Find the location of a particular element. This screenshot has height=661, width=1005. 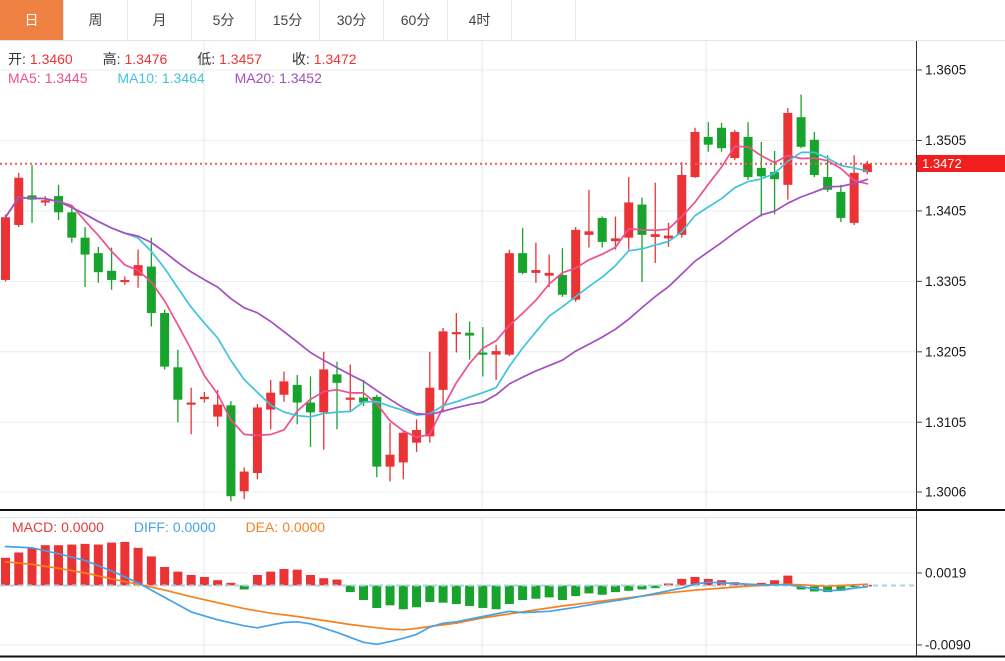

svg-text: 1.3505 is located at coordinates (945, 140).